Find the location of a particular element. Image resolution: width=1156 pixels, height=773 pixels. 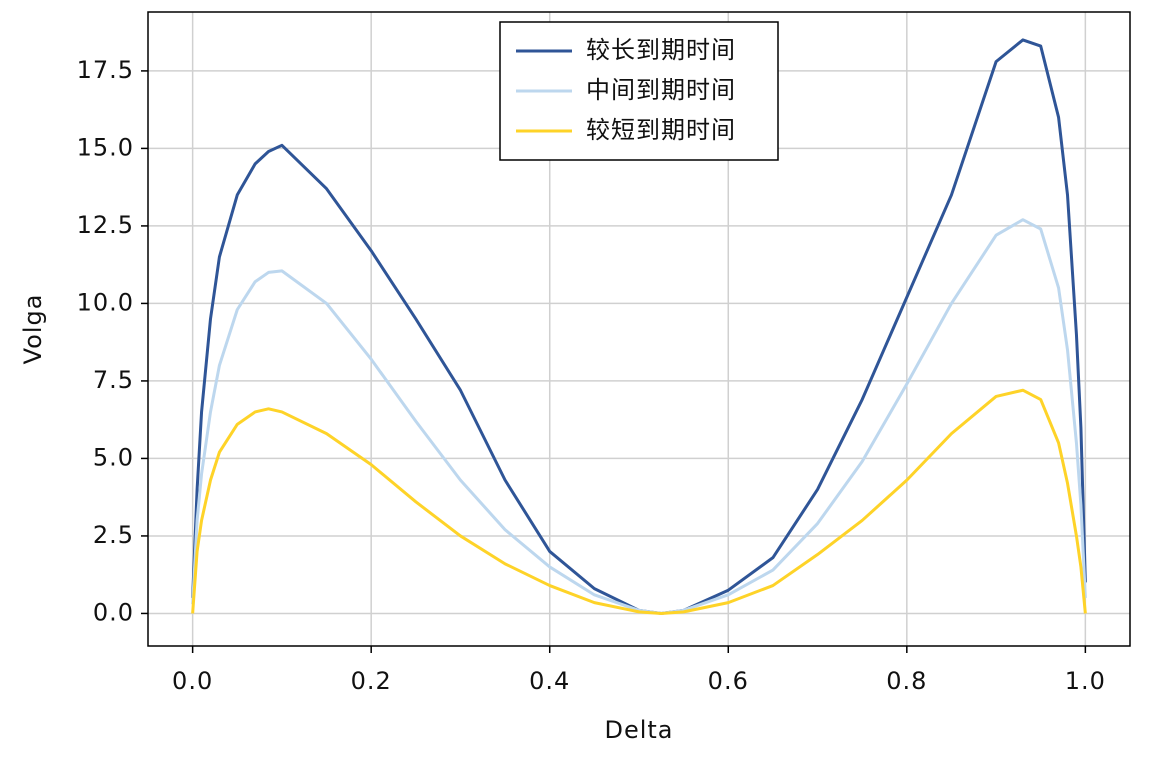

y-tick-label: 17.5 is located at coordinates (105, 70).